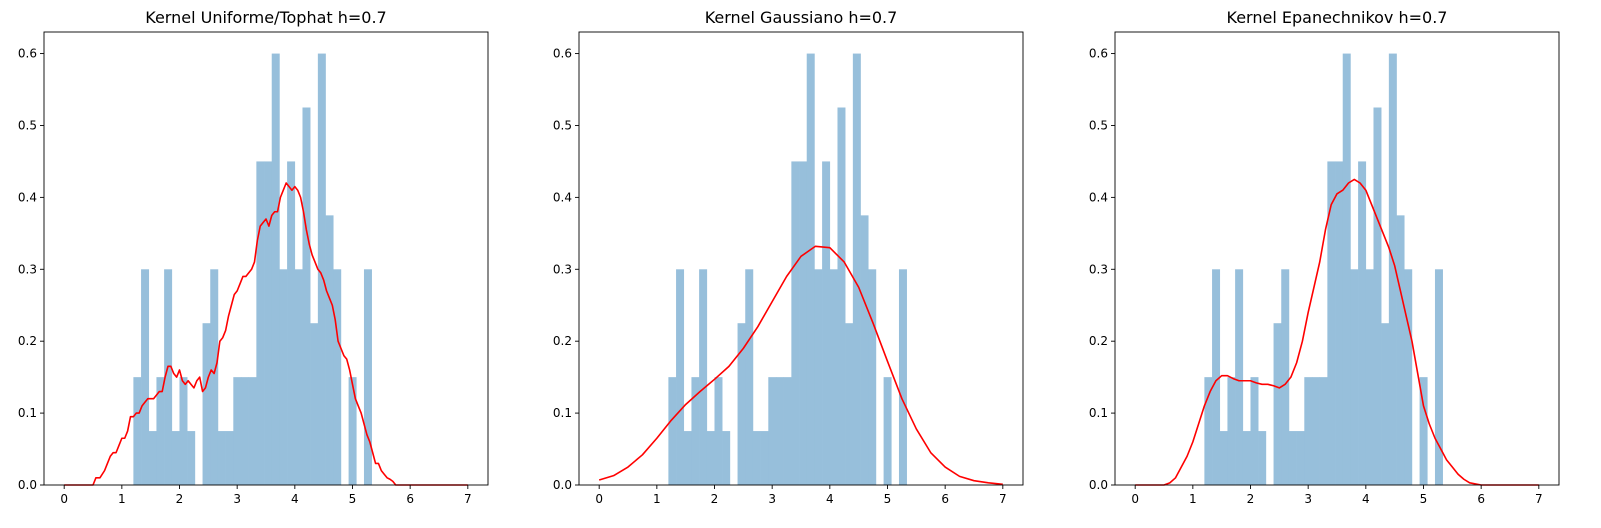  I want to click on y-tick-label: 0.1, so click(27, 413).